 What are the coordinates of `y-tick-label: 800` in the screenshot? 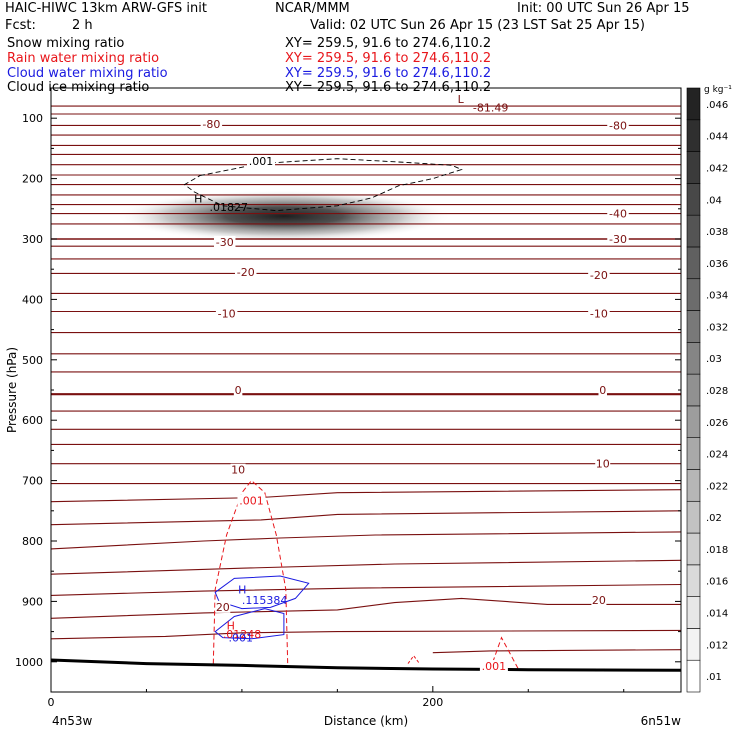 It's located at (32, 541).